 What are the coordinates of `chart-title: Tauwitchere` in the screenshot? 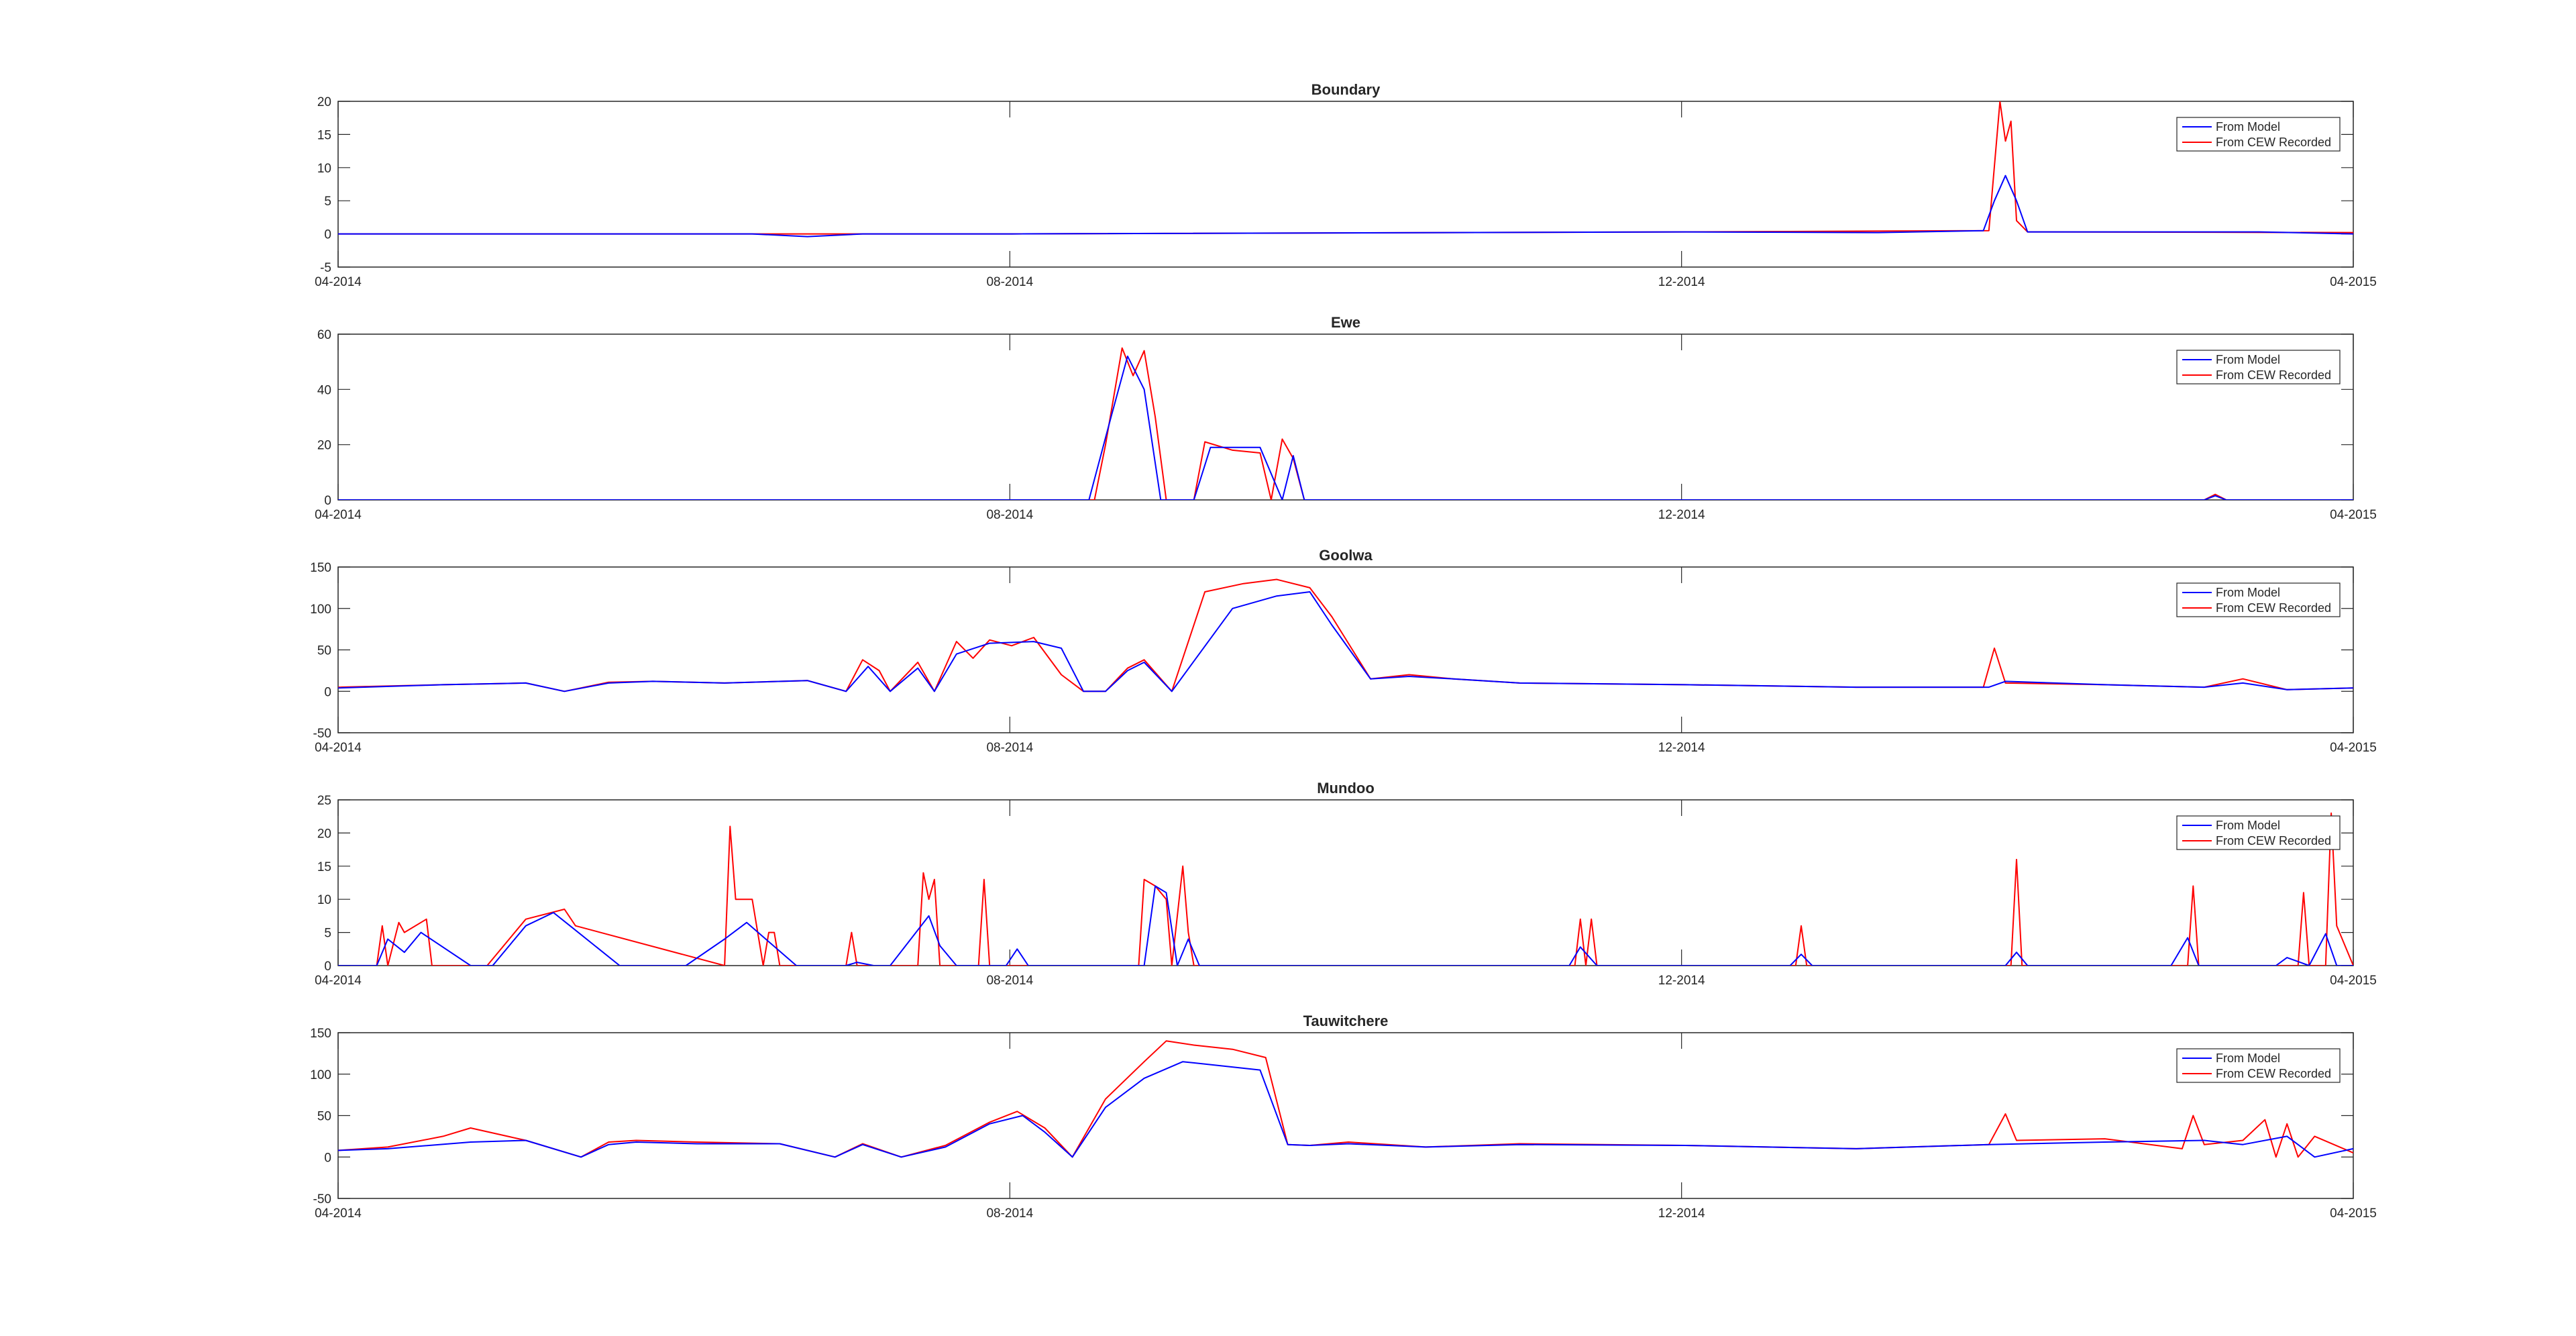 It's located at (1346, 1021).